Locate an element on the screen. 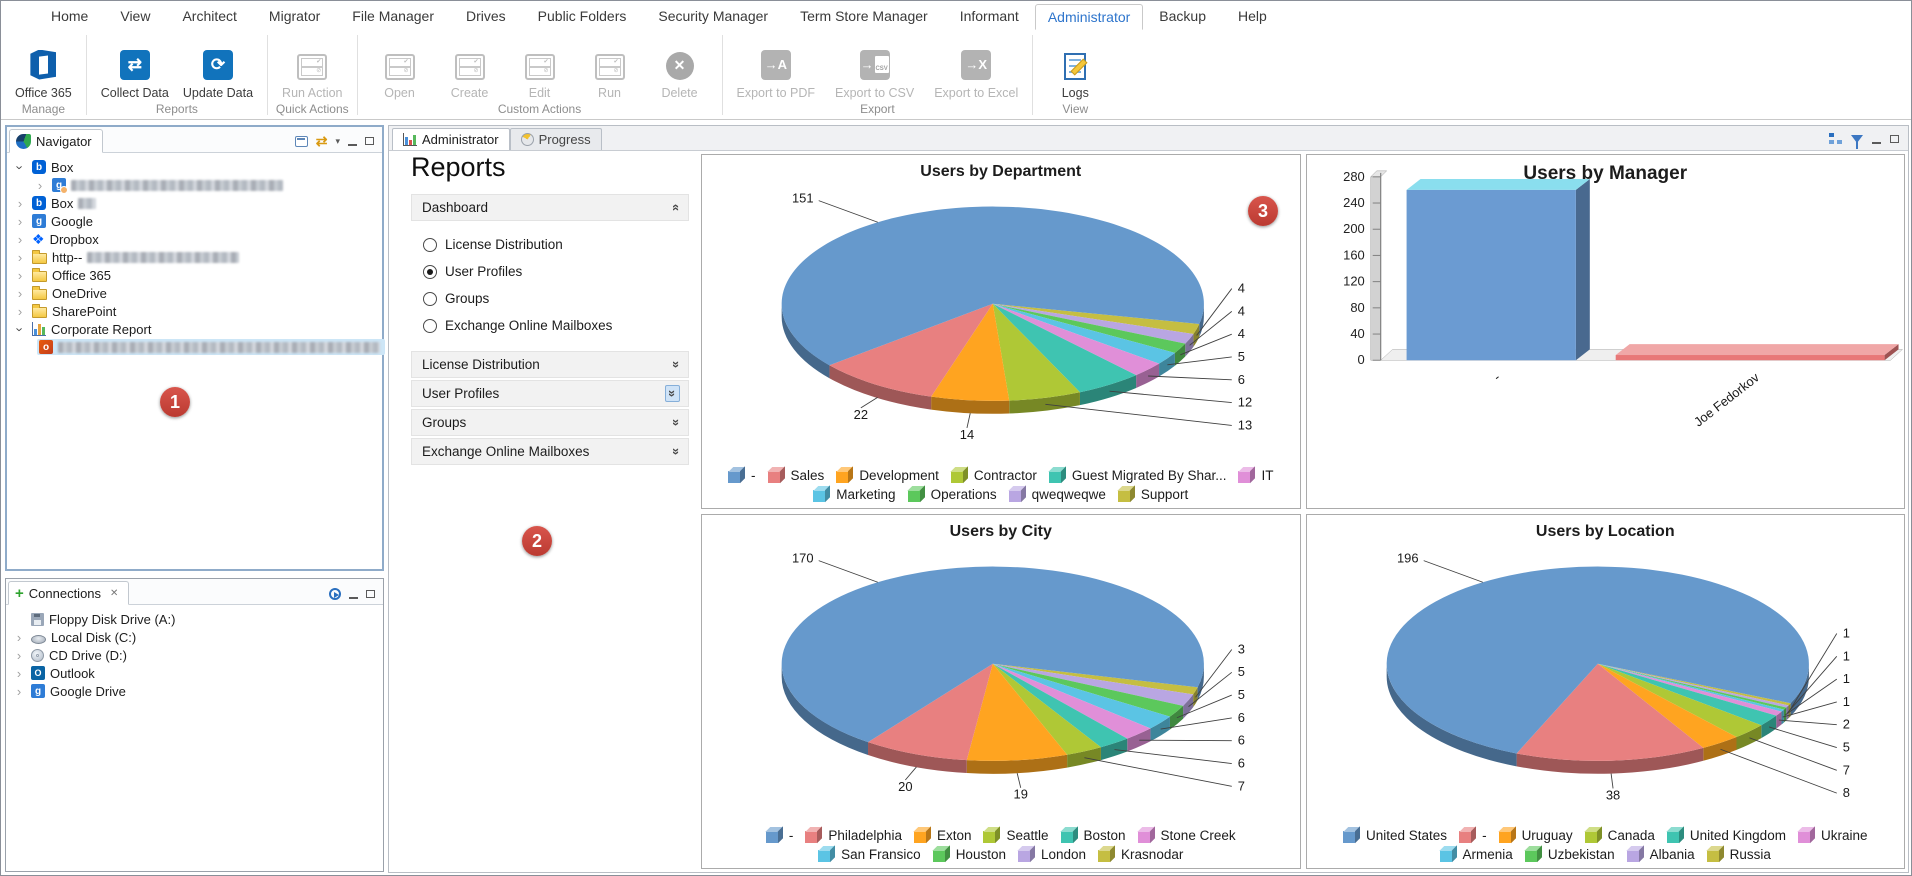 This screenshot has width=1912, height=876. logs-button: Logs is located at coordinates (1075, 68).